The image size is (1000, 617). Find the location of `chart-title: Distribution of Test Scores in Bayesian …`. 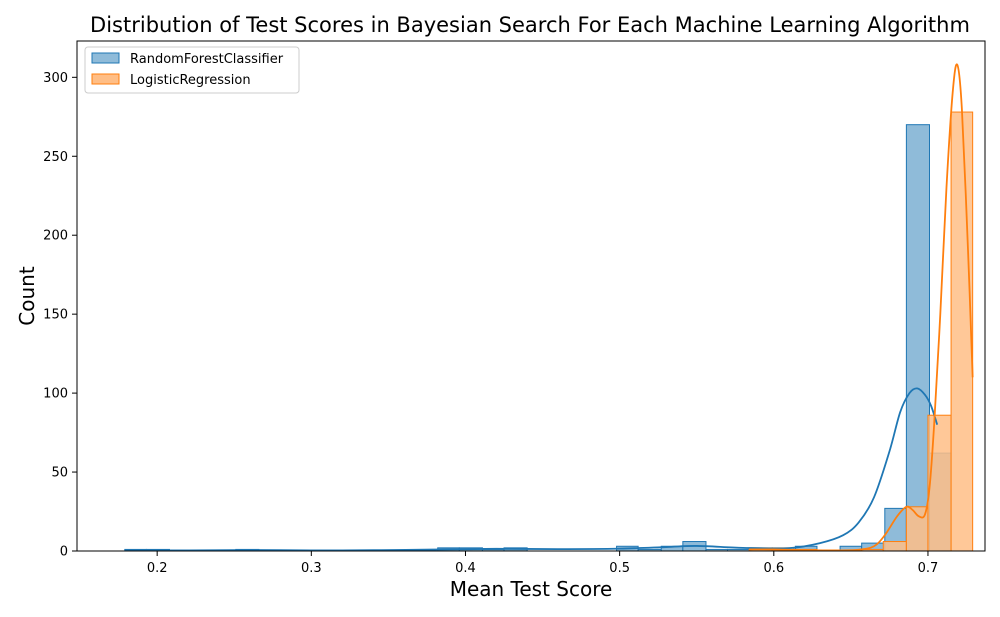

chart-title: Distribution of Test Scores in Bayesian … is located at coordinates (530, 25).